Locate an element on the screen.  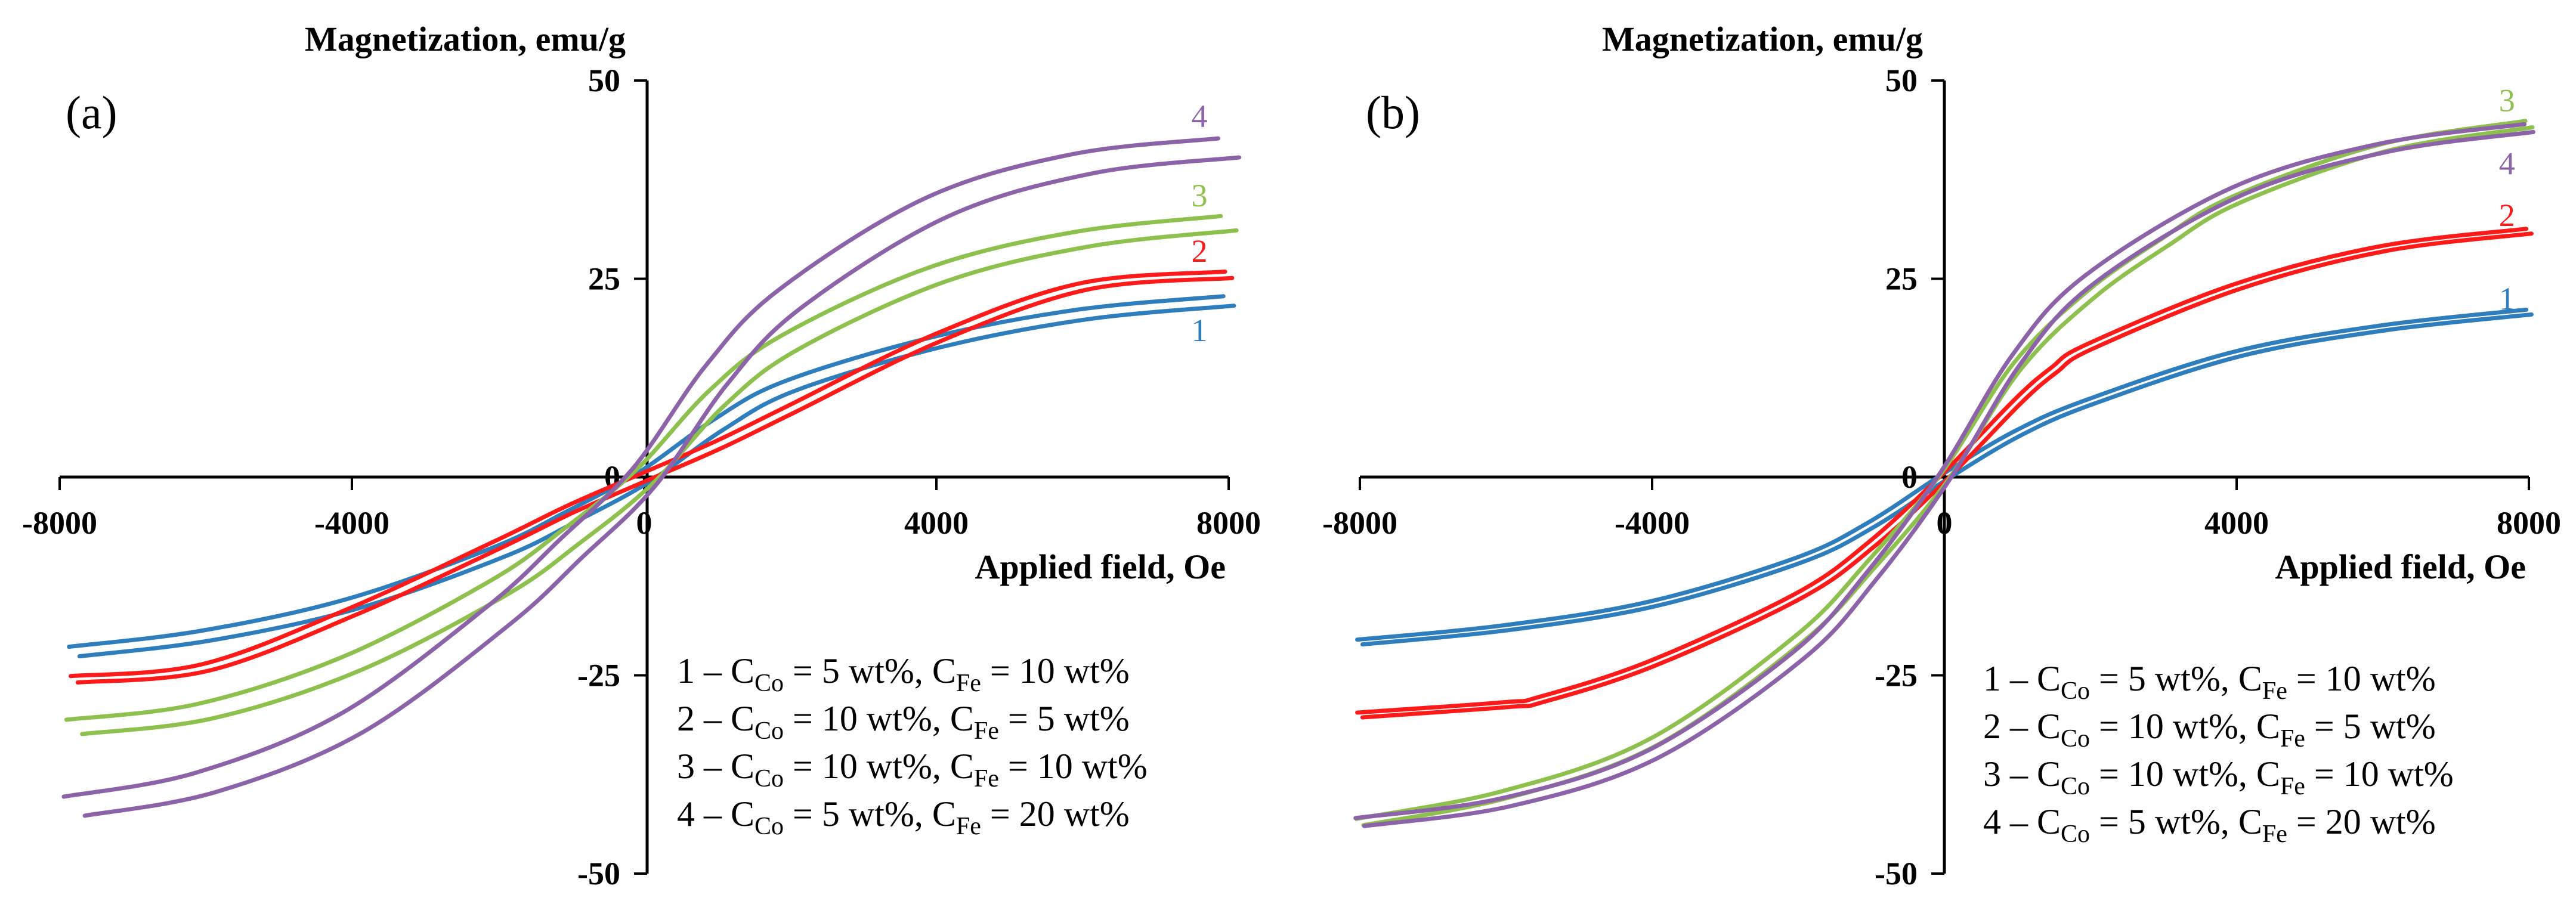
y-tick-label: 0 is located at coordinates (1909, 477).